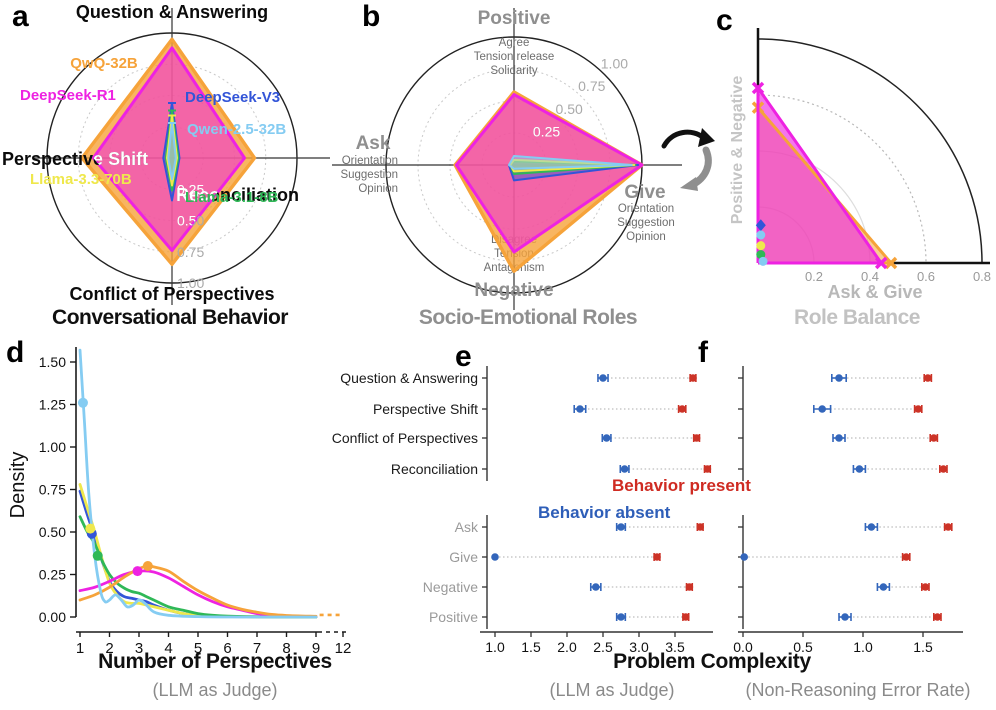 The width and height of the screenshot is (996, 710). I want to click on density-xlabel: Number of Perspectives, so click(215, 661).